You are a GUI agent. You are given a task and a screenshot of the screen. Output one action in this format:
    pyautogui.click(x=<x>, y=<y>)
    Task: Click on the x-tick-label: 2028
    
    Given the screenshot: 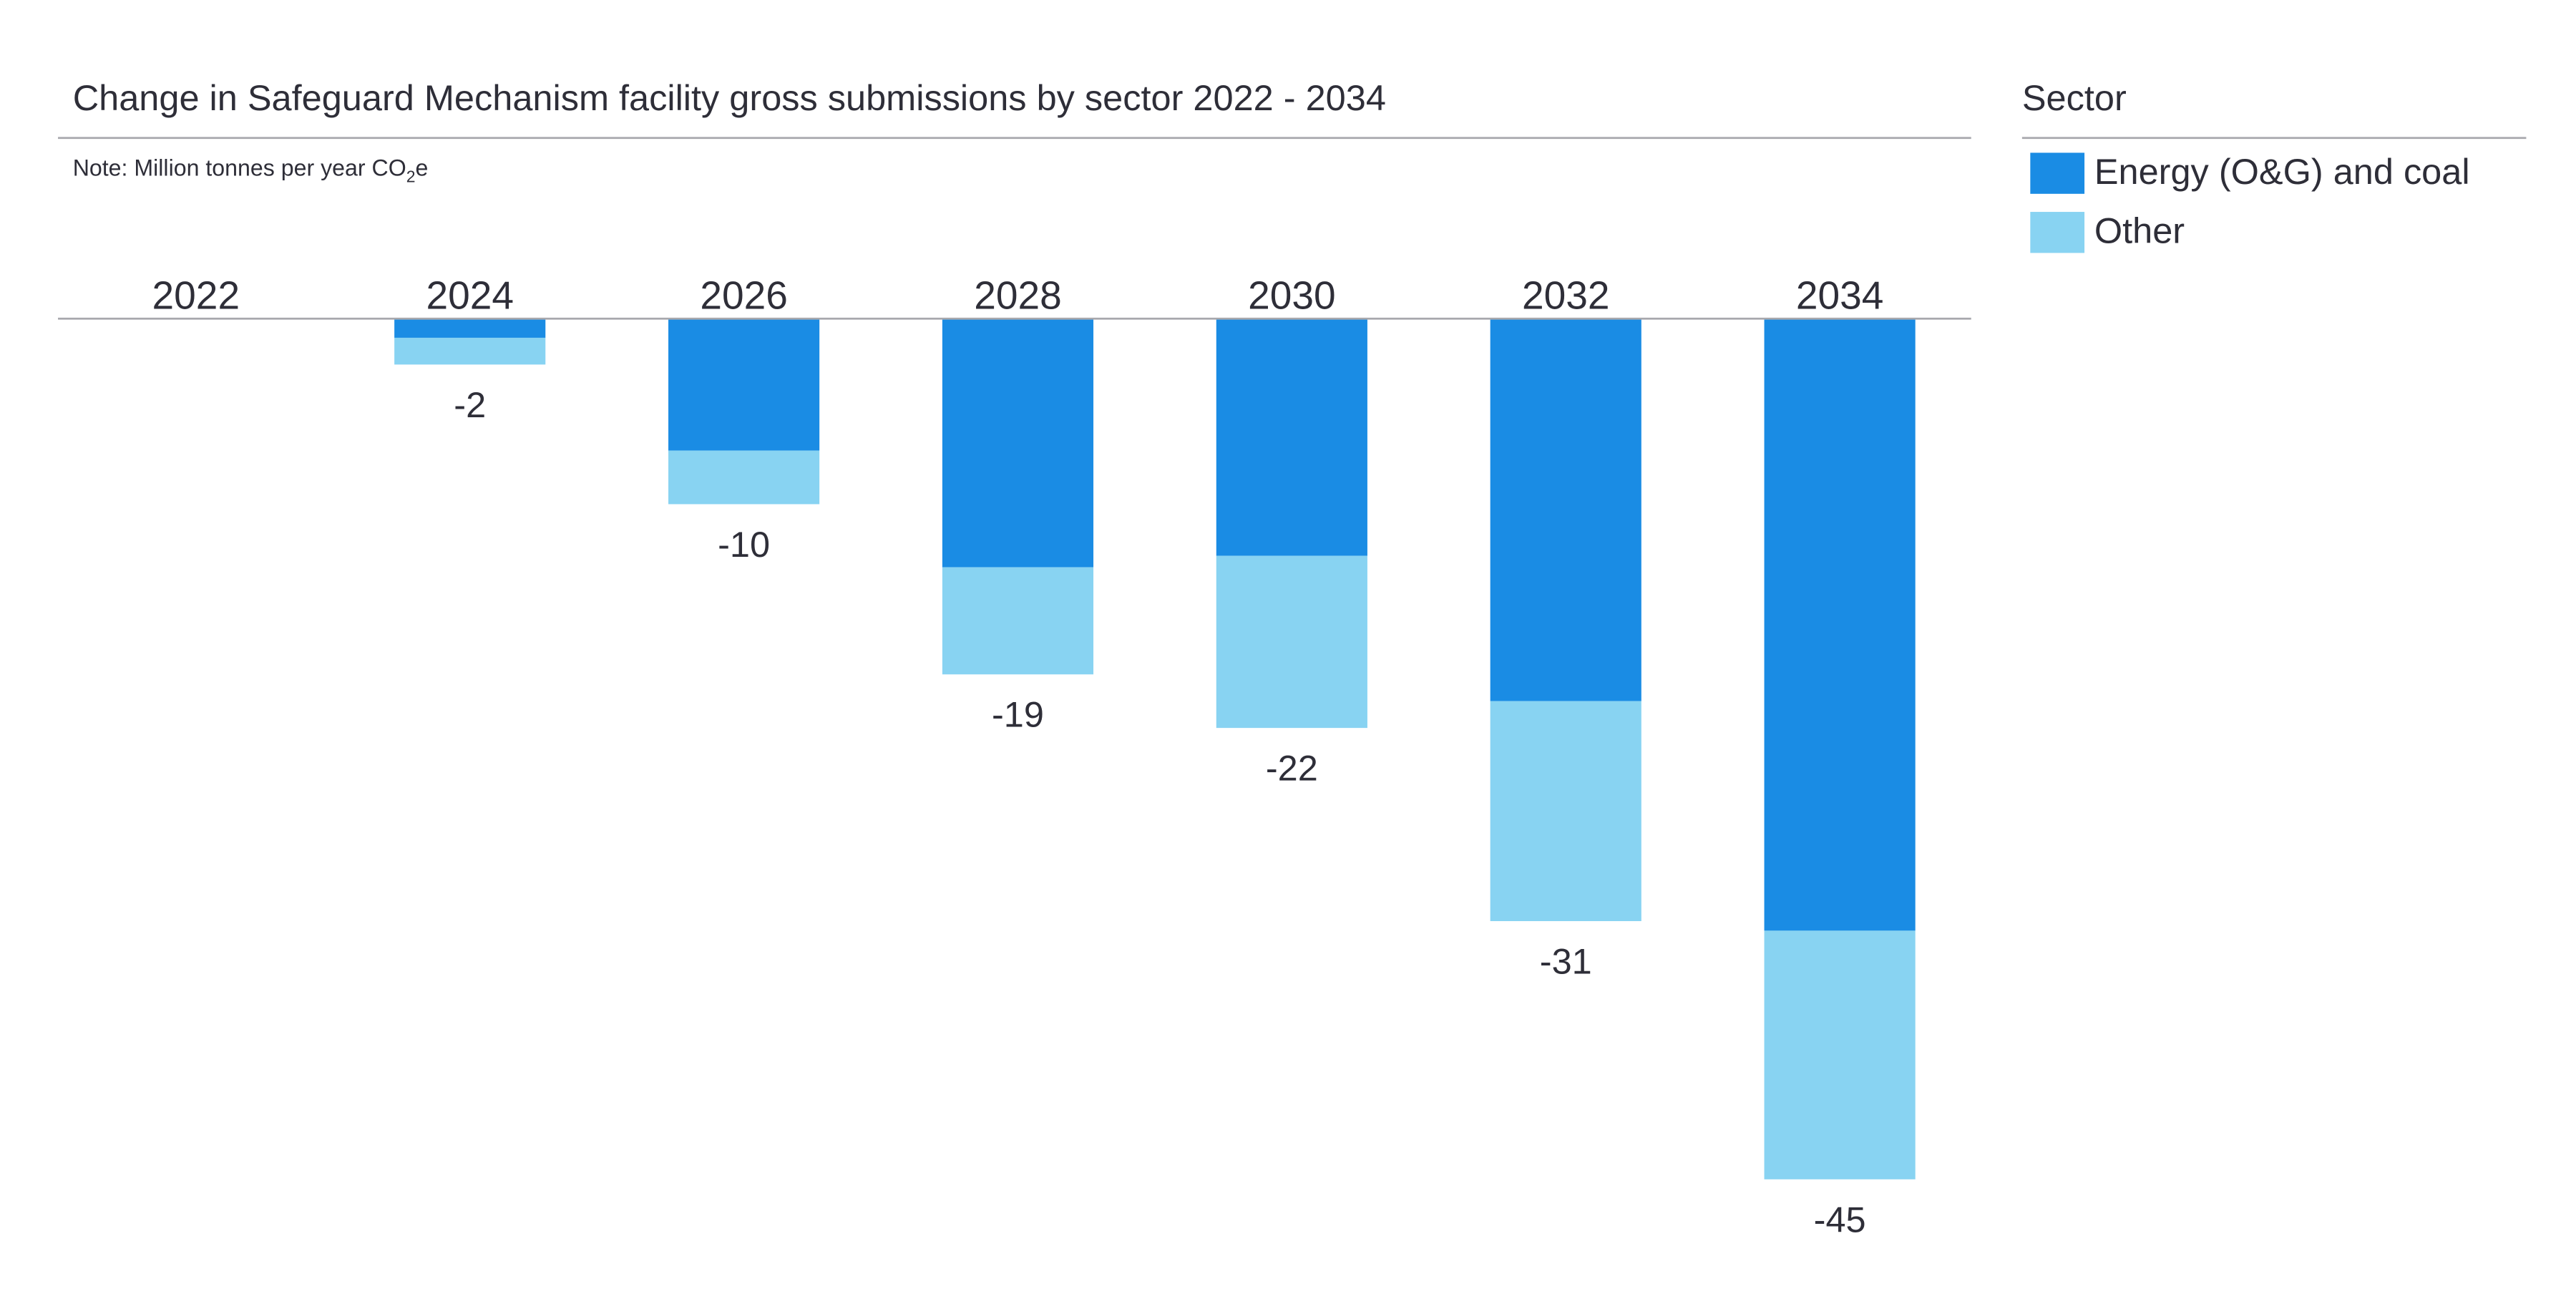 What is the action you would take?
    pyautogui.click(x=1018, y=295)
    